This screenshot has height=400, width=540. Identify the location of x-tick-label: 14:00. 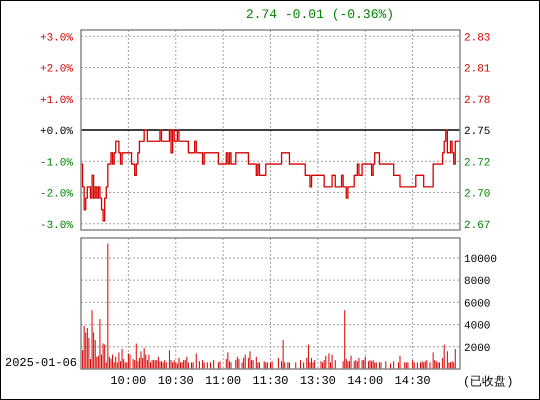
(365, 381).